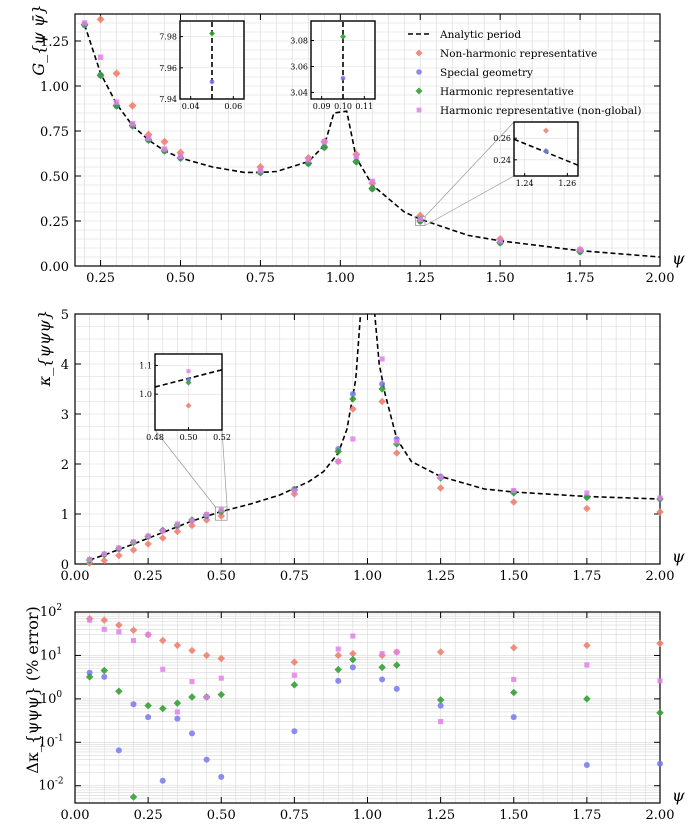  Describe the element at coordinates (145, 394) in the screenshot. I see `inset-y-tick-label: 1.0` at that location.